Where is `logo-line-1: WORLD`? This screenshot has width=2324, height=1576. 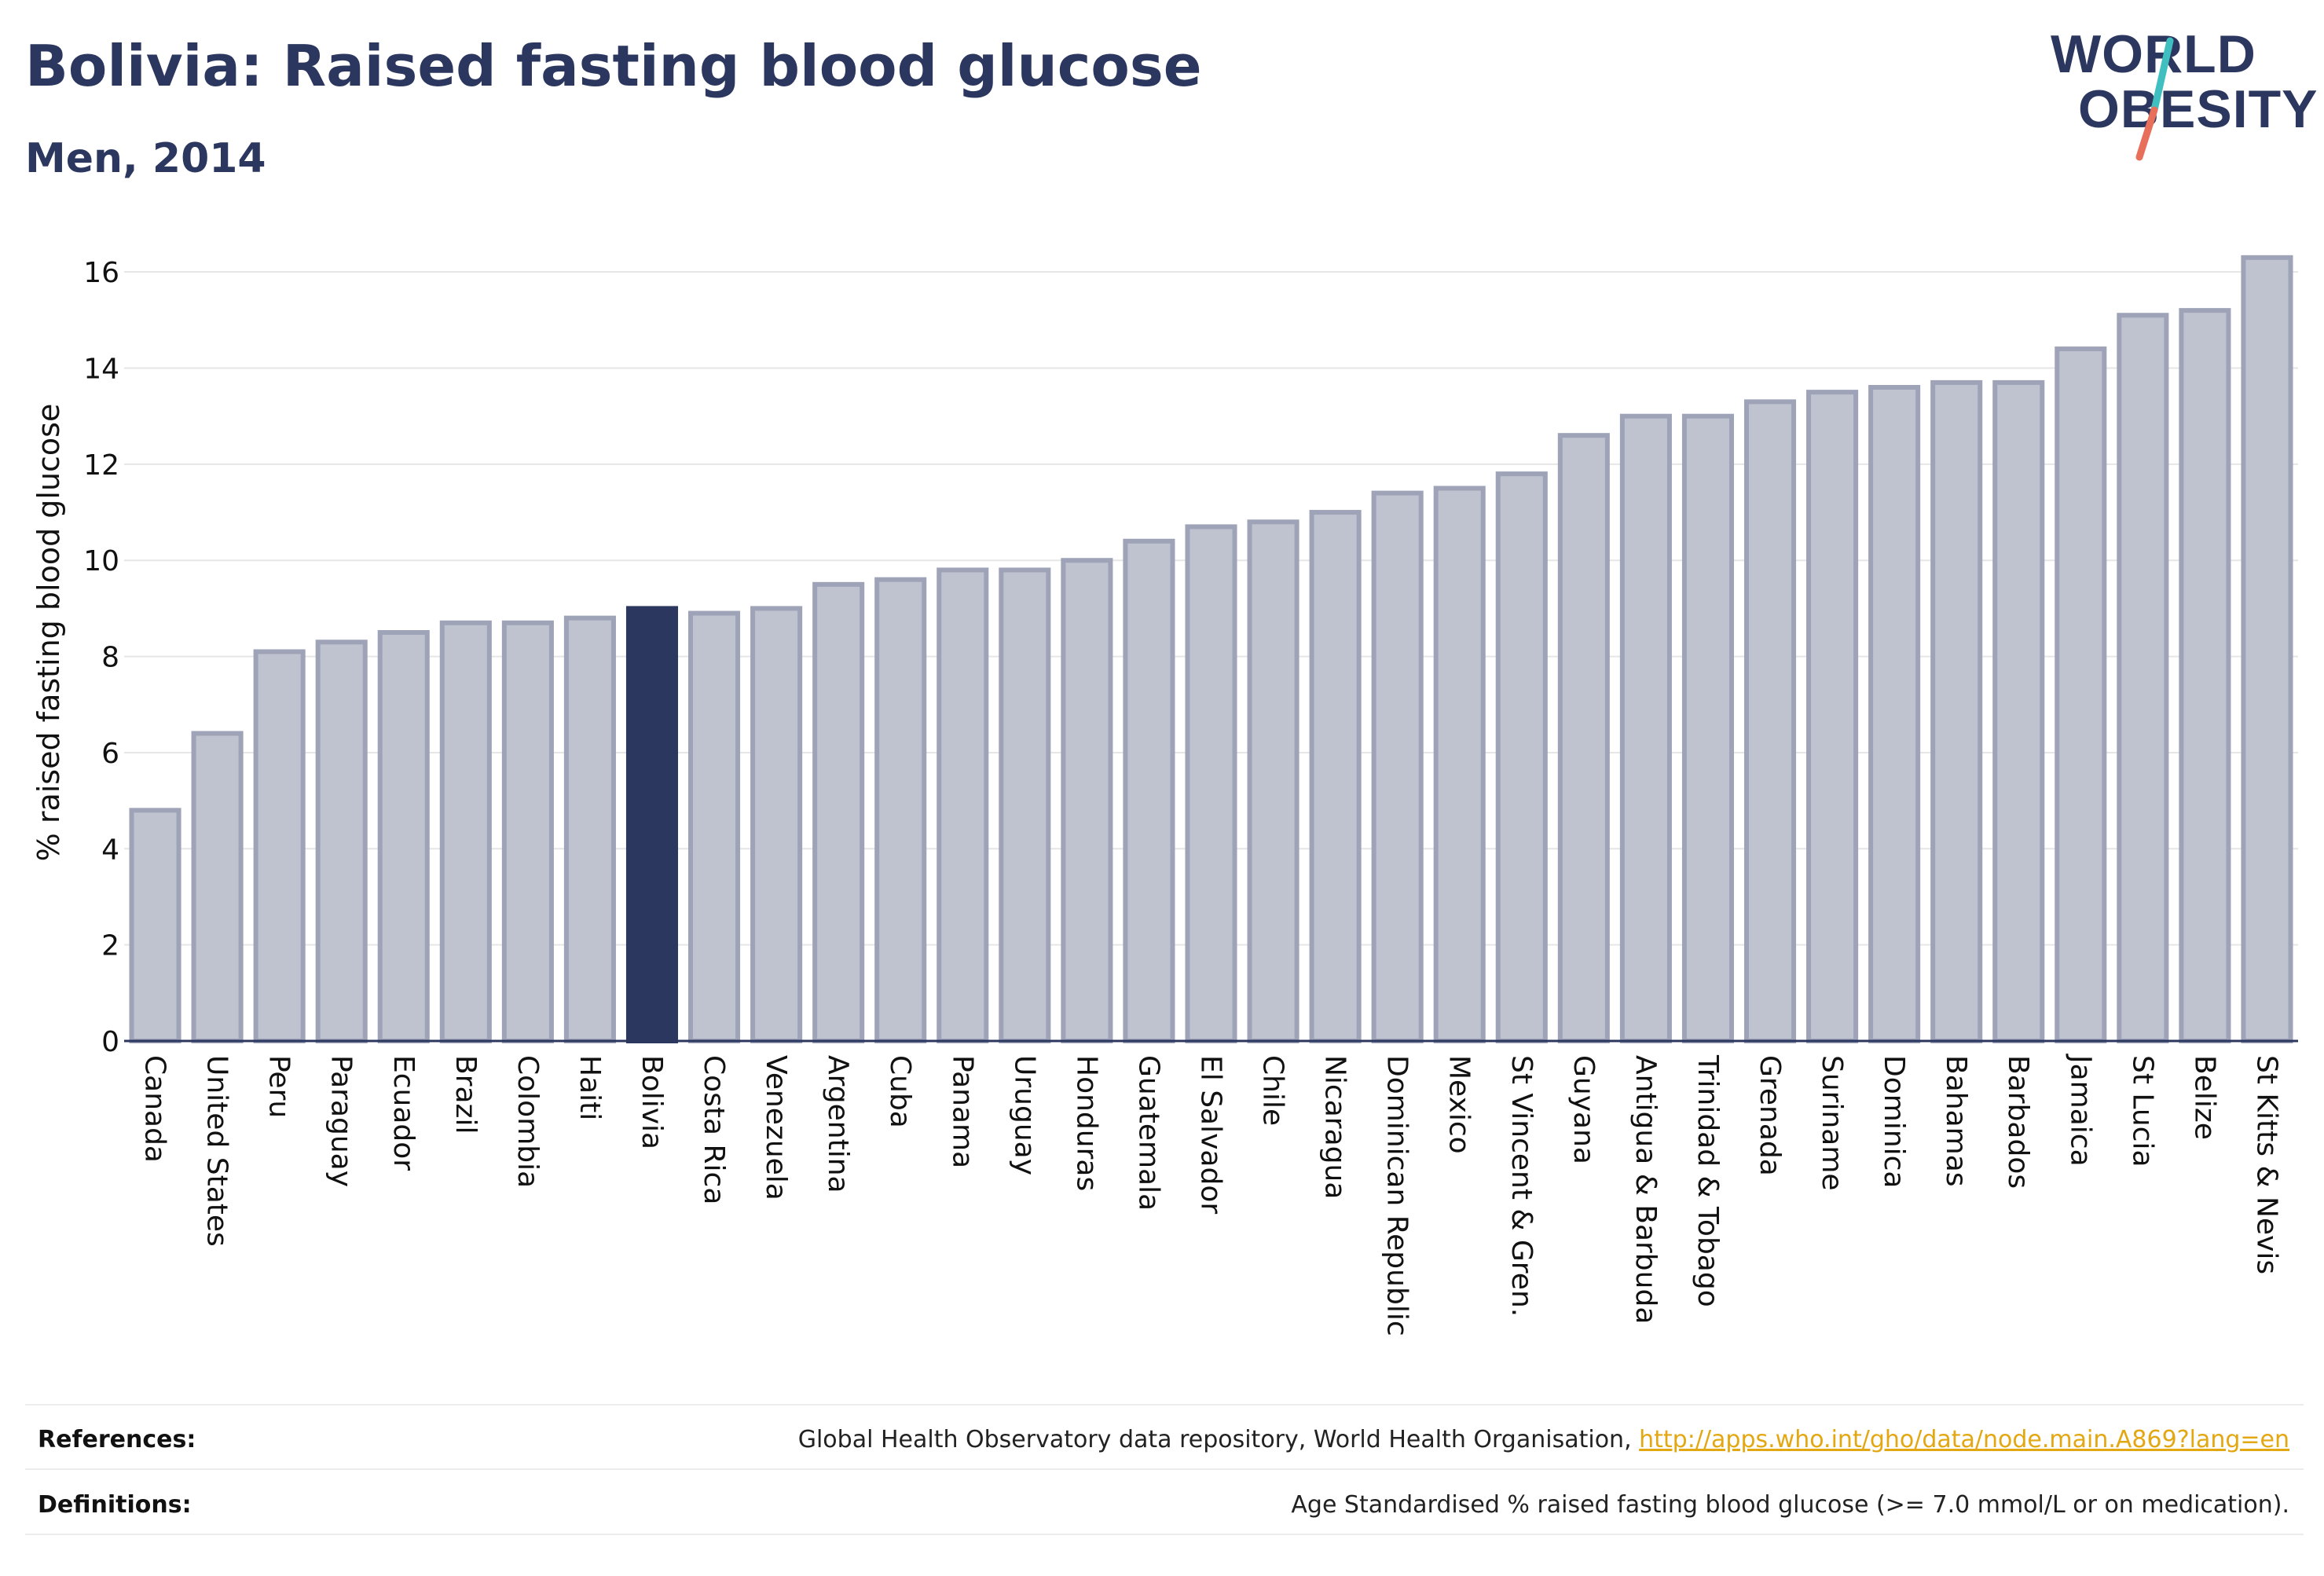 logo-line-1: WORLD is located at coordinates (2153, 54).